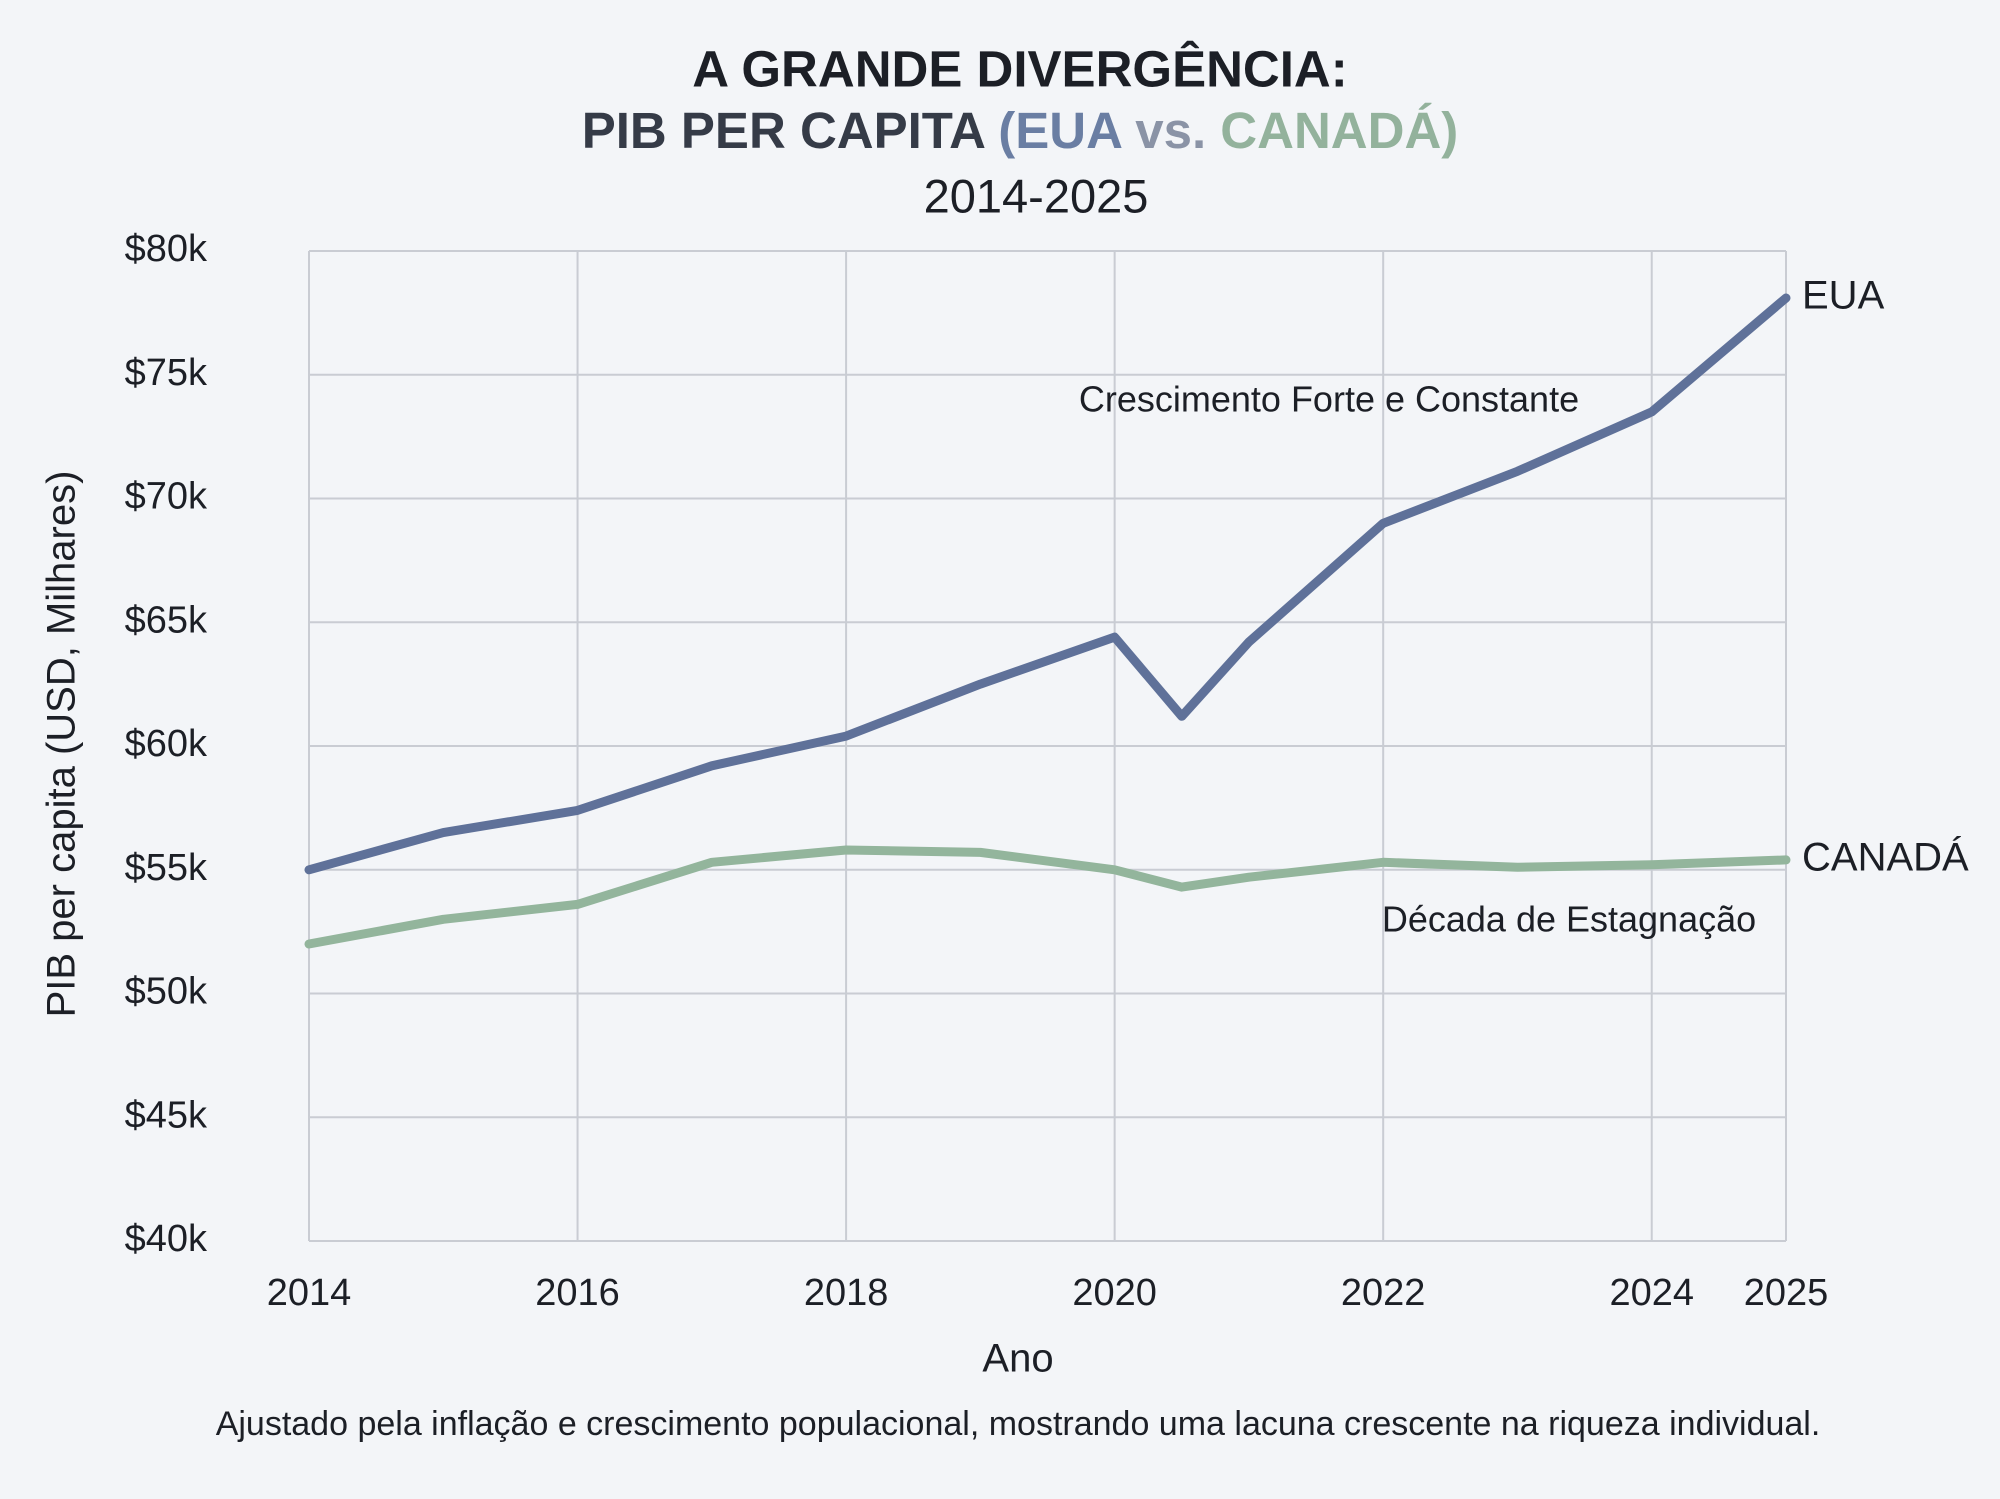 The image size is (2000, 1499). Describe the element at coordinates (166, 373) in the screenshot. I see `y-tick-label: $75k` at that location.